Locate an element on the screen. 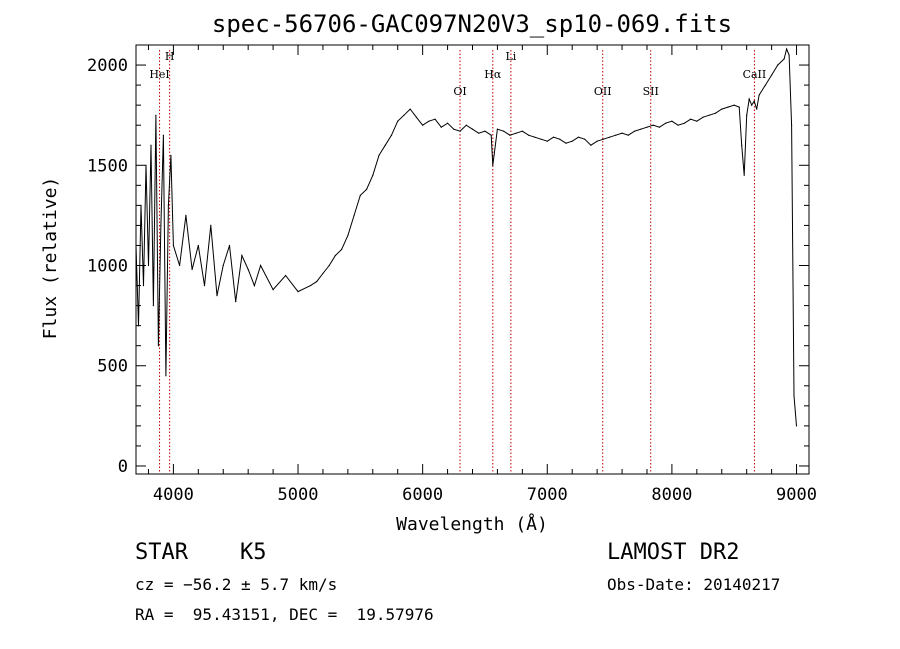 This screenshot has height=649, width=900. y-axis-label: Flux (relative) is located at coordinates (50, 258).